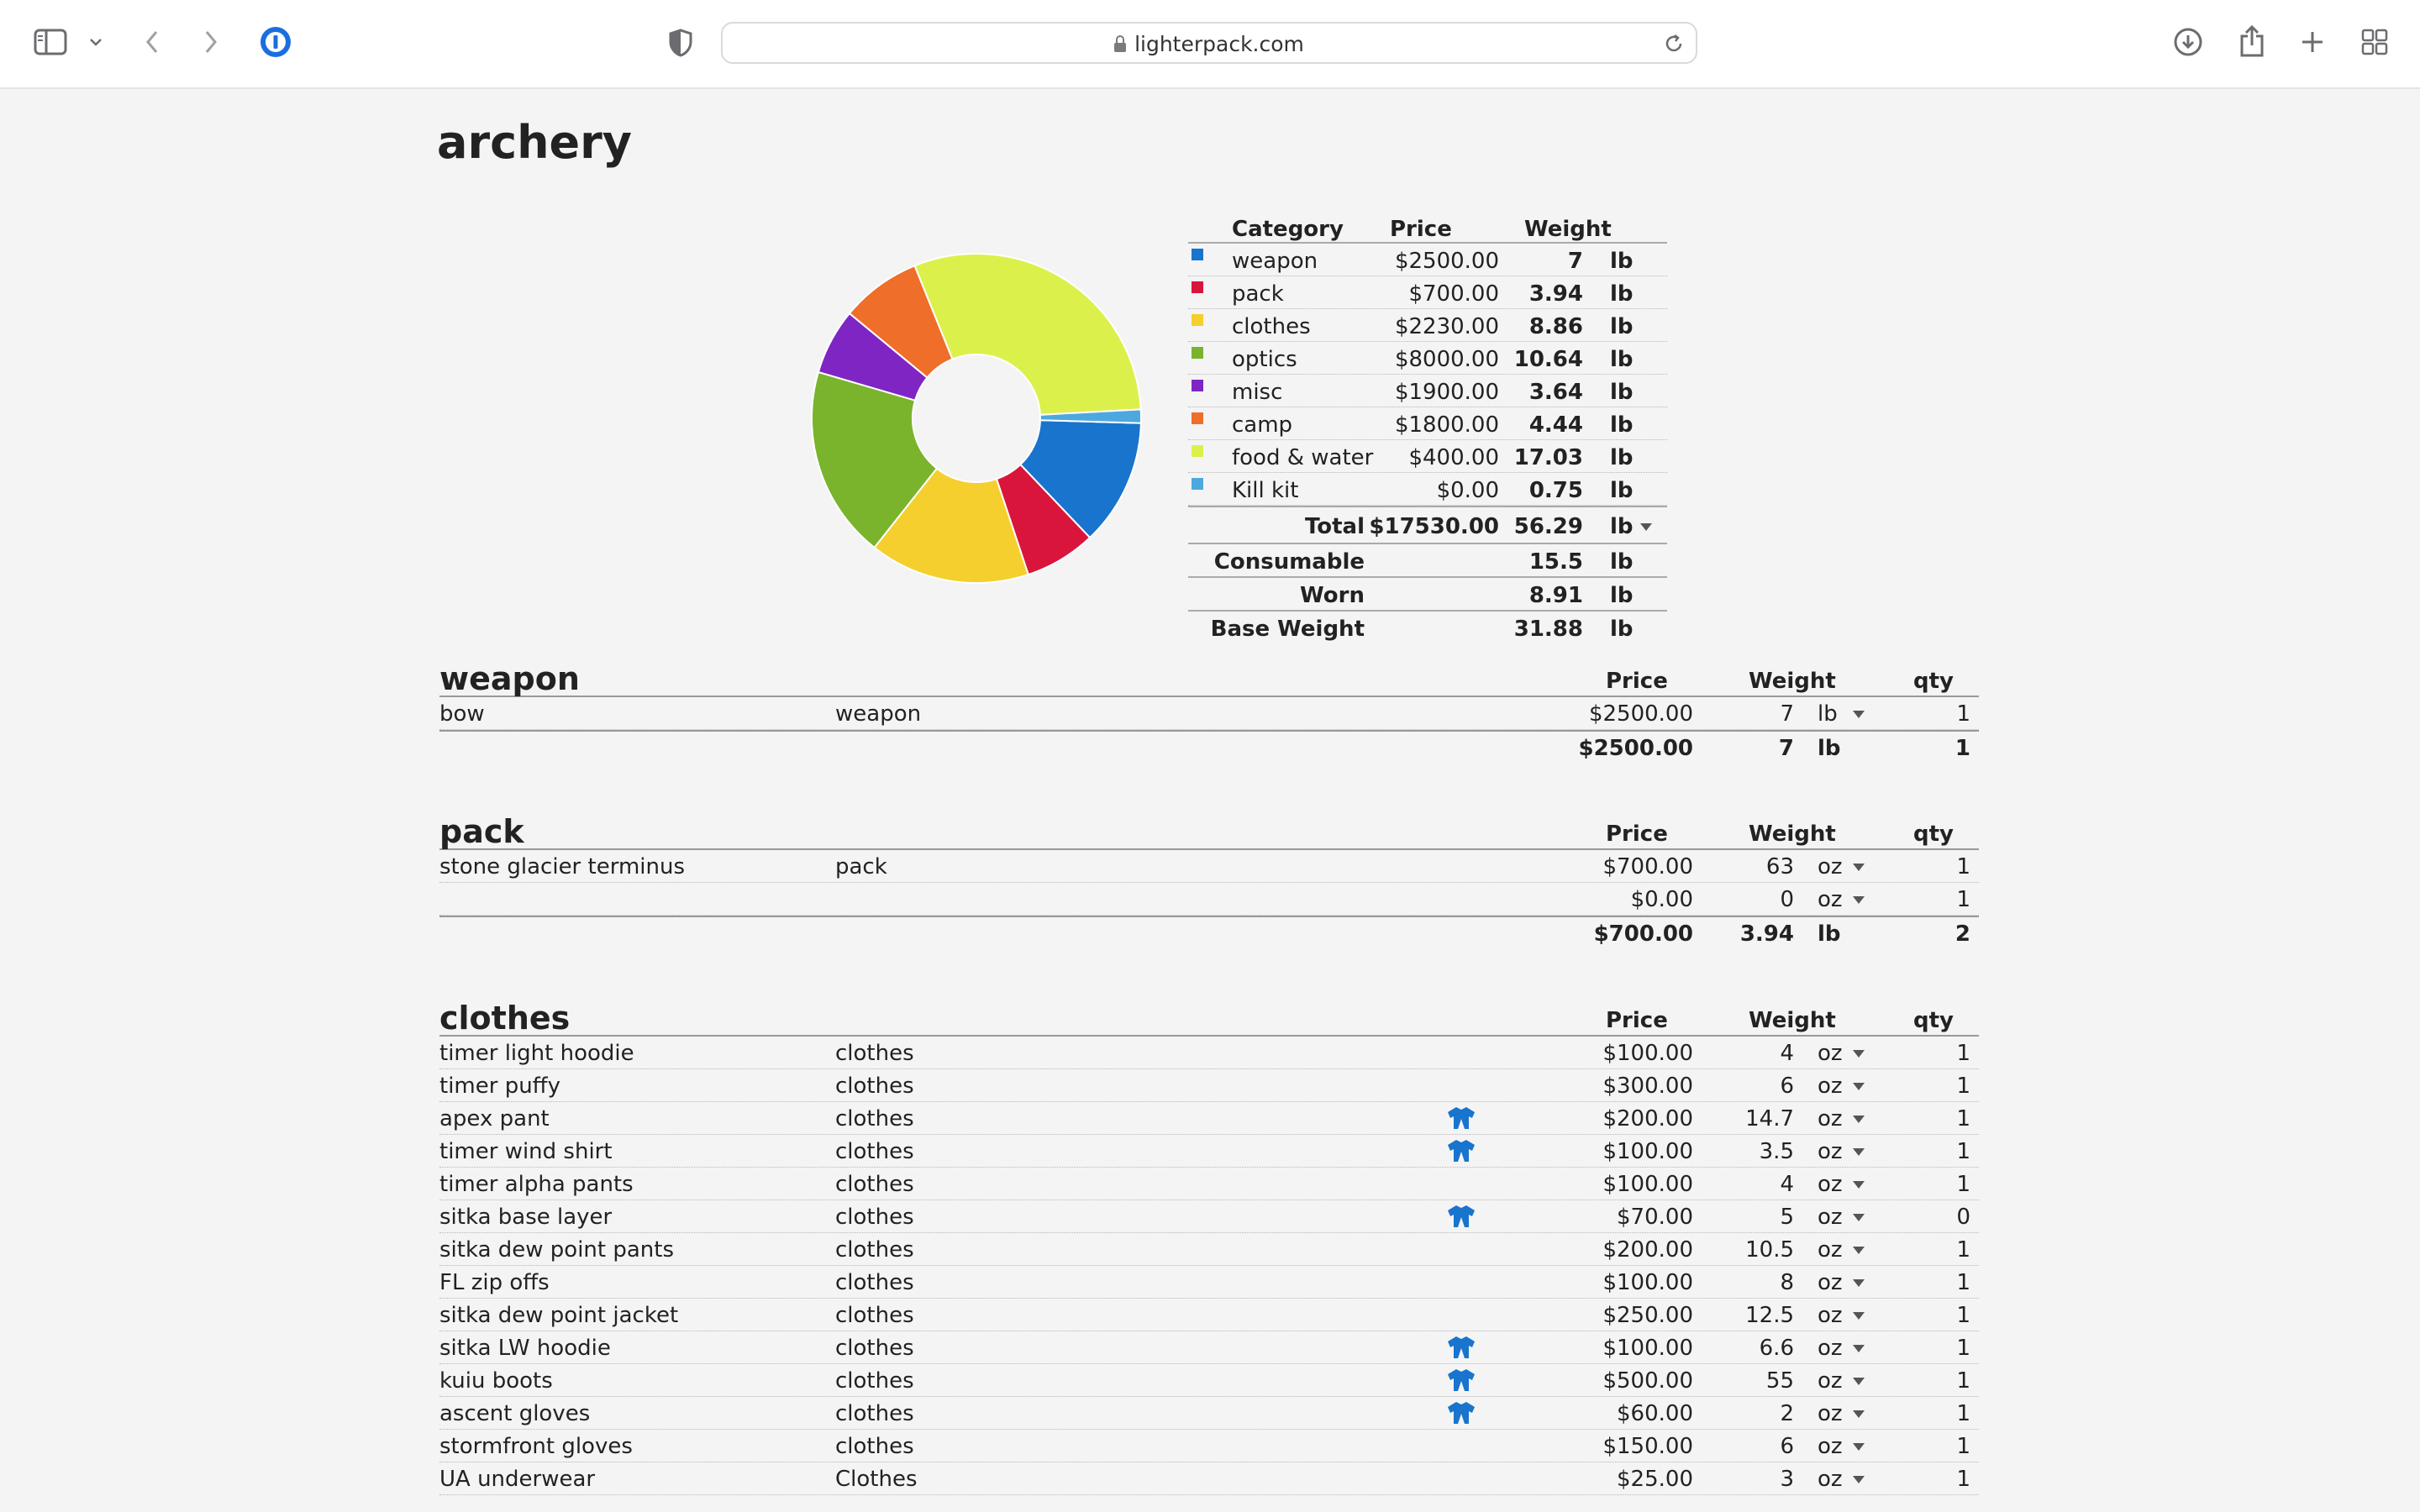 This screenshot has width=2420, height=1512. Describe the element at coordinates (1787, 1217) in the screenshot. I see `item-weight: 5` at that location.